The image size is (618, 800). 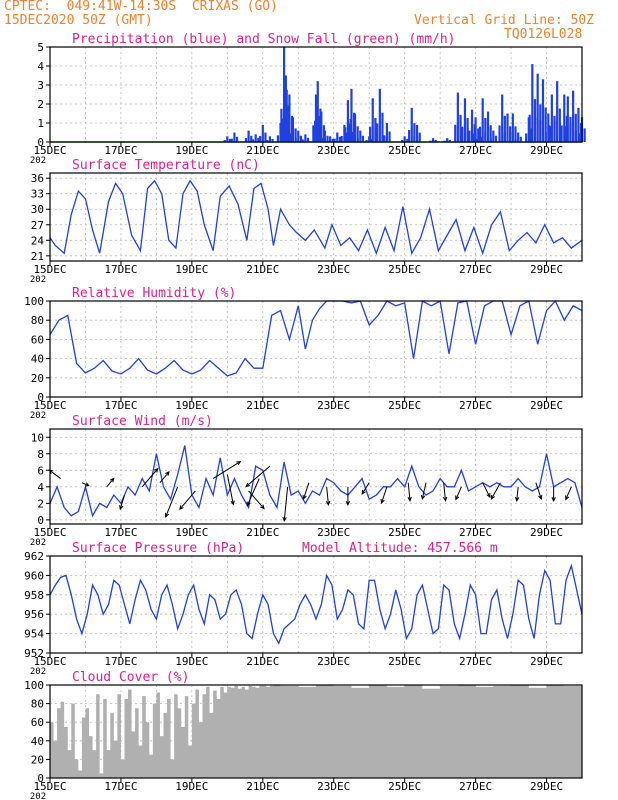 I want to click on y-tick-label: 21, so click(x=37, y=256).